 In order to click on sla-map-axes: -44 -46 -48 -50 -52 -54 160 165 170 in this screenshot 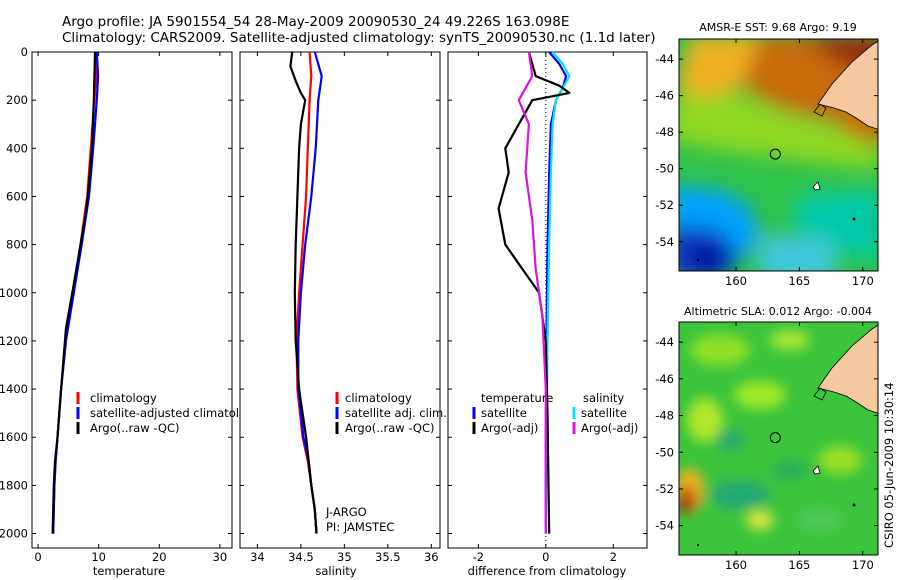, I will do `click(766, 447)`.